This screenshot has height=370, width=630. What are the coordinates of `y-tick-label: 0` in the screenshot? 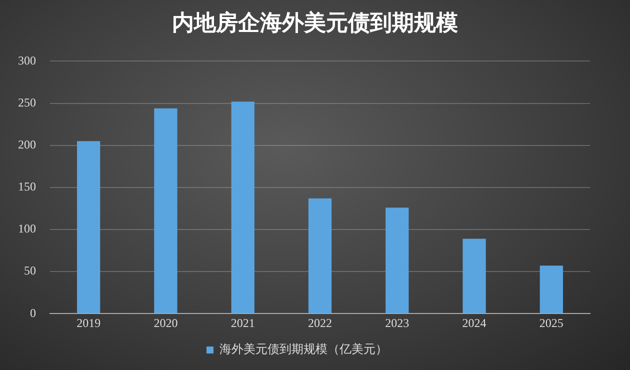 It's located at (33, 313).